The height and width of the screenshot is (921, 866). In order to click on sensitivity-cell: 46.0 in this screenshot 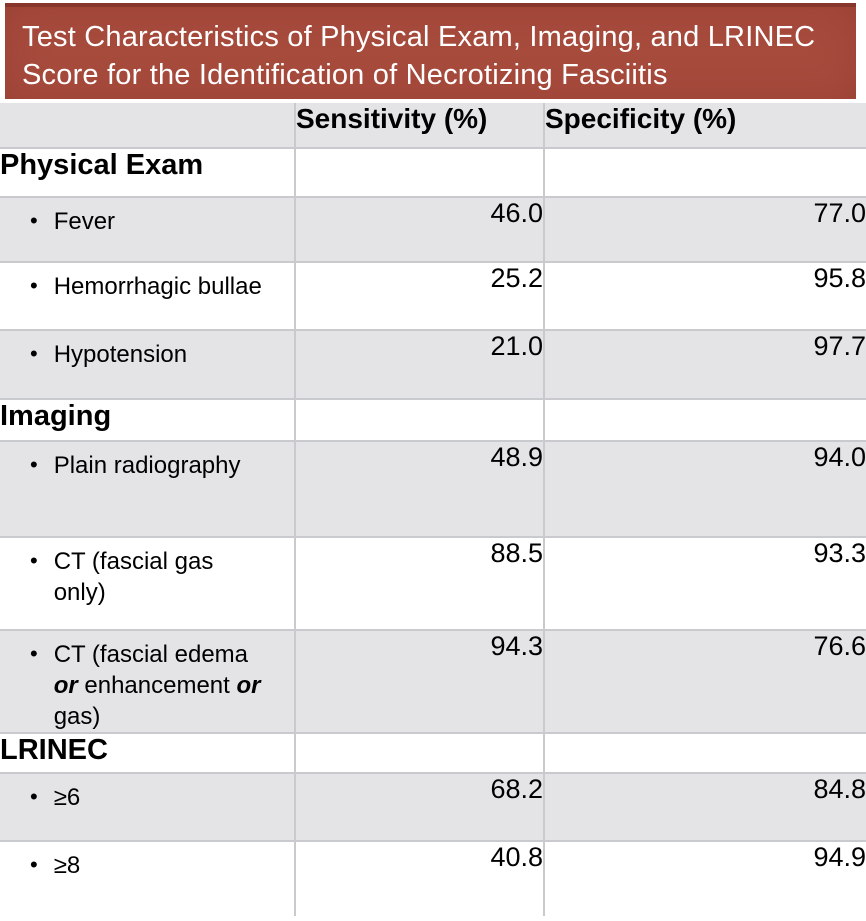, I will do `click(419, 229)`.